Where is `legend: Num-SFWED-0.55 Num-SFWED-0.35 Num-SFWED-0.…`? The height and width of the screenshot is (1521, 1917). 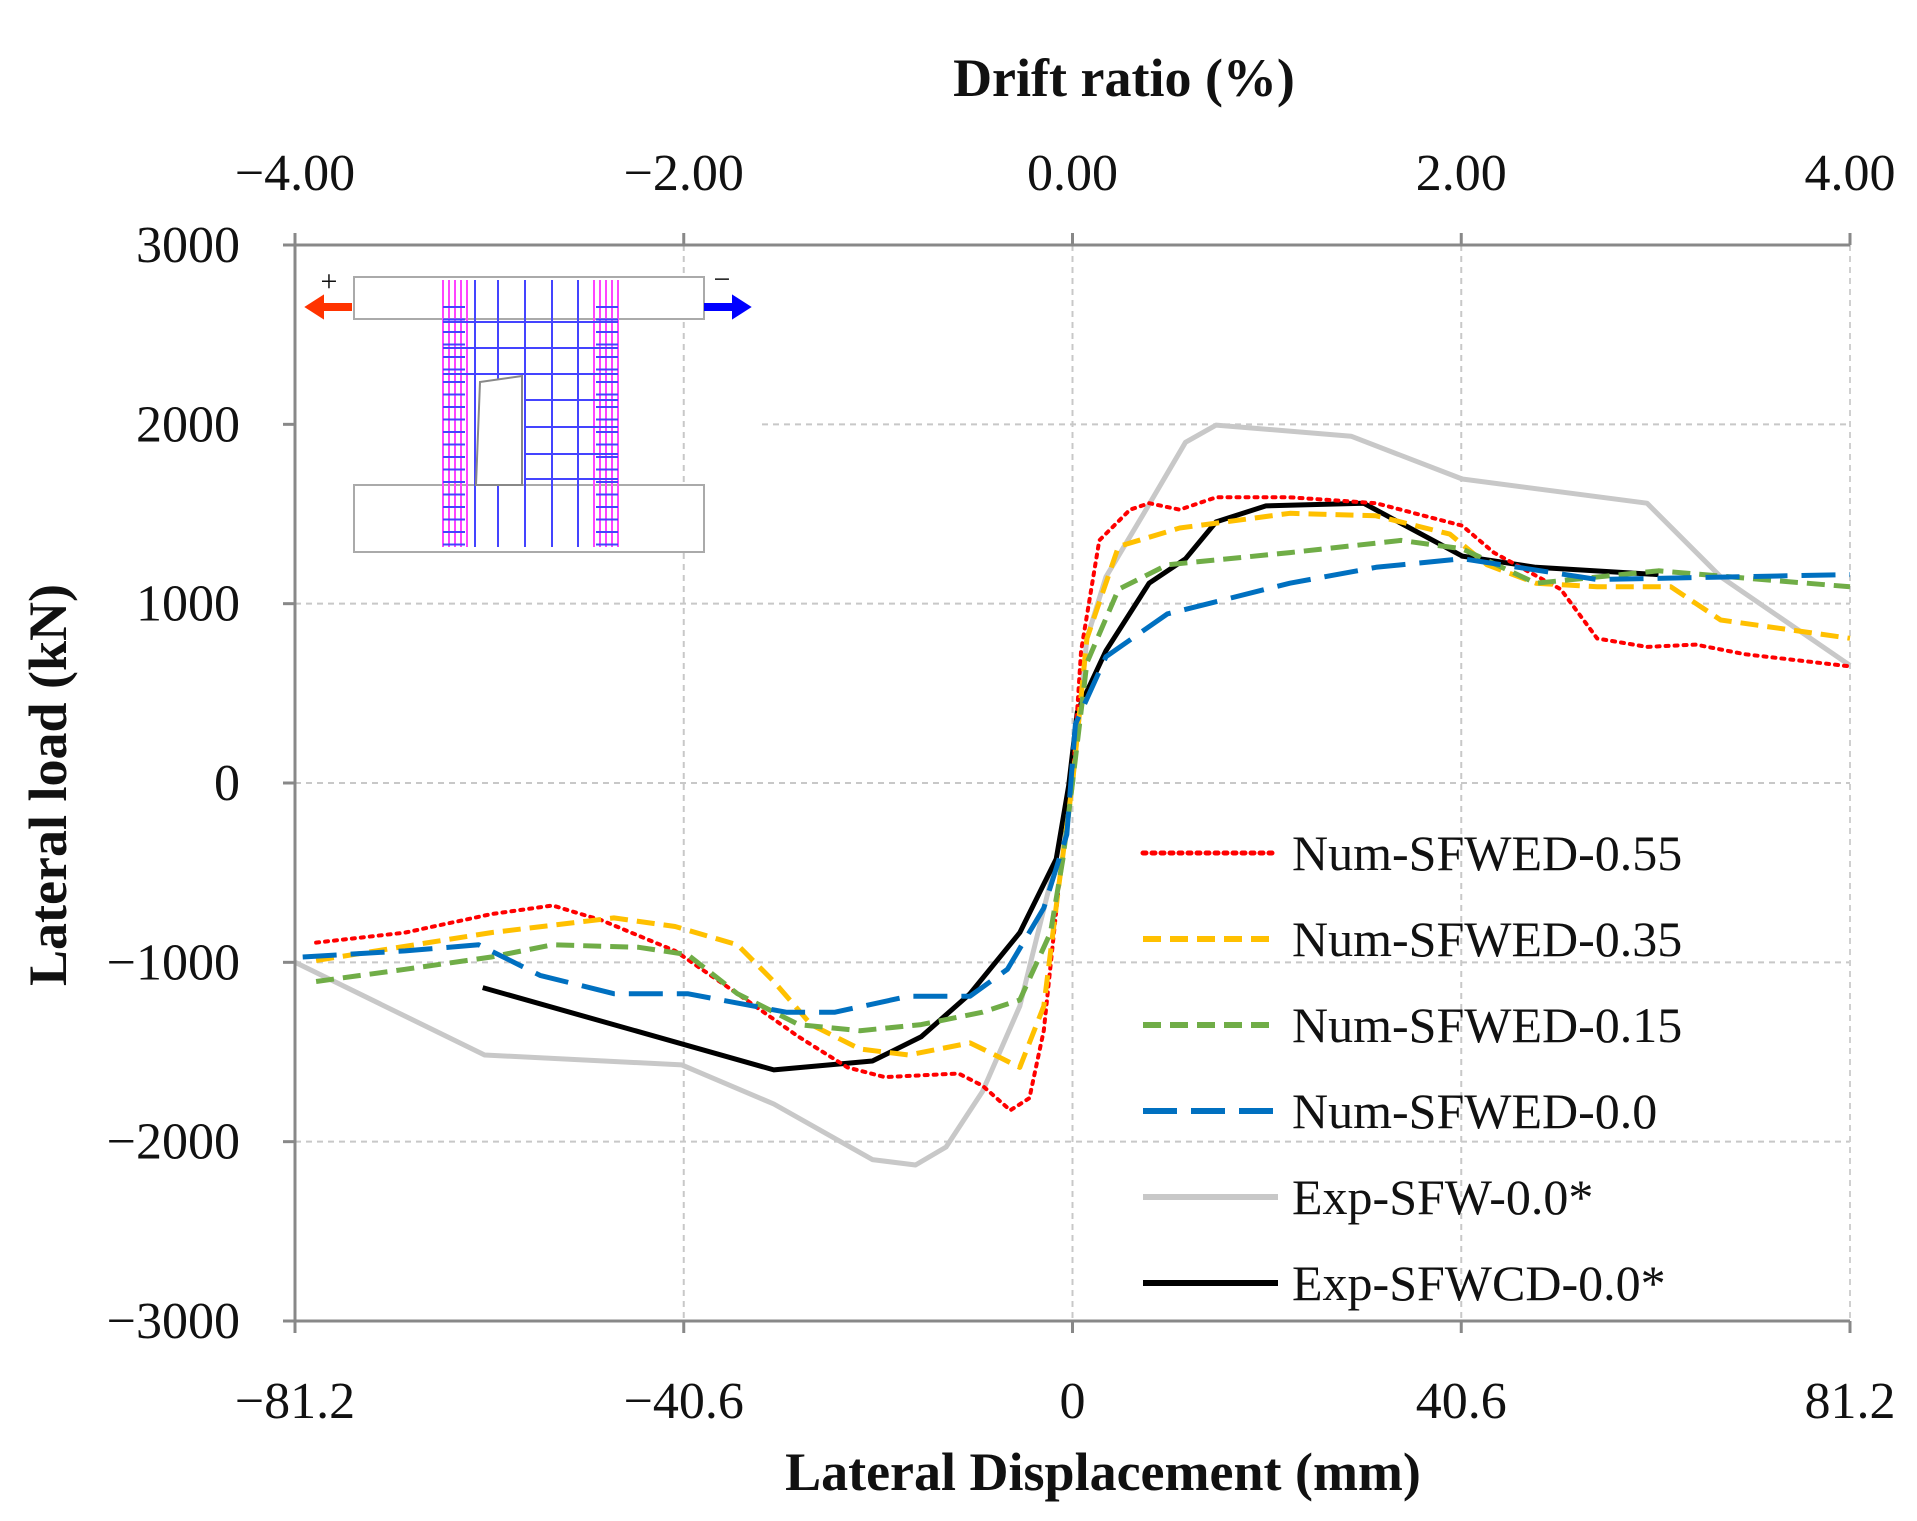 legend: Num-SFWED-0.55 Num-SFWED-0.35 Num-SFWED-0.… is located at coordinates (1411, 1068).